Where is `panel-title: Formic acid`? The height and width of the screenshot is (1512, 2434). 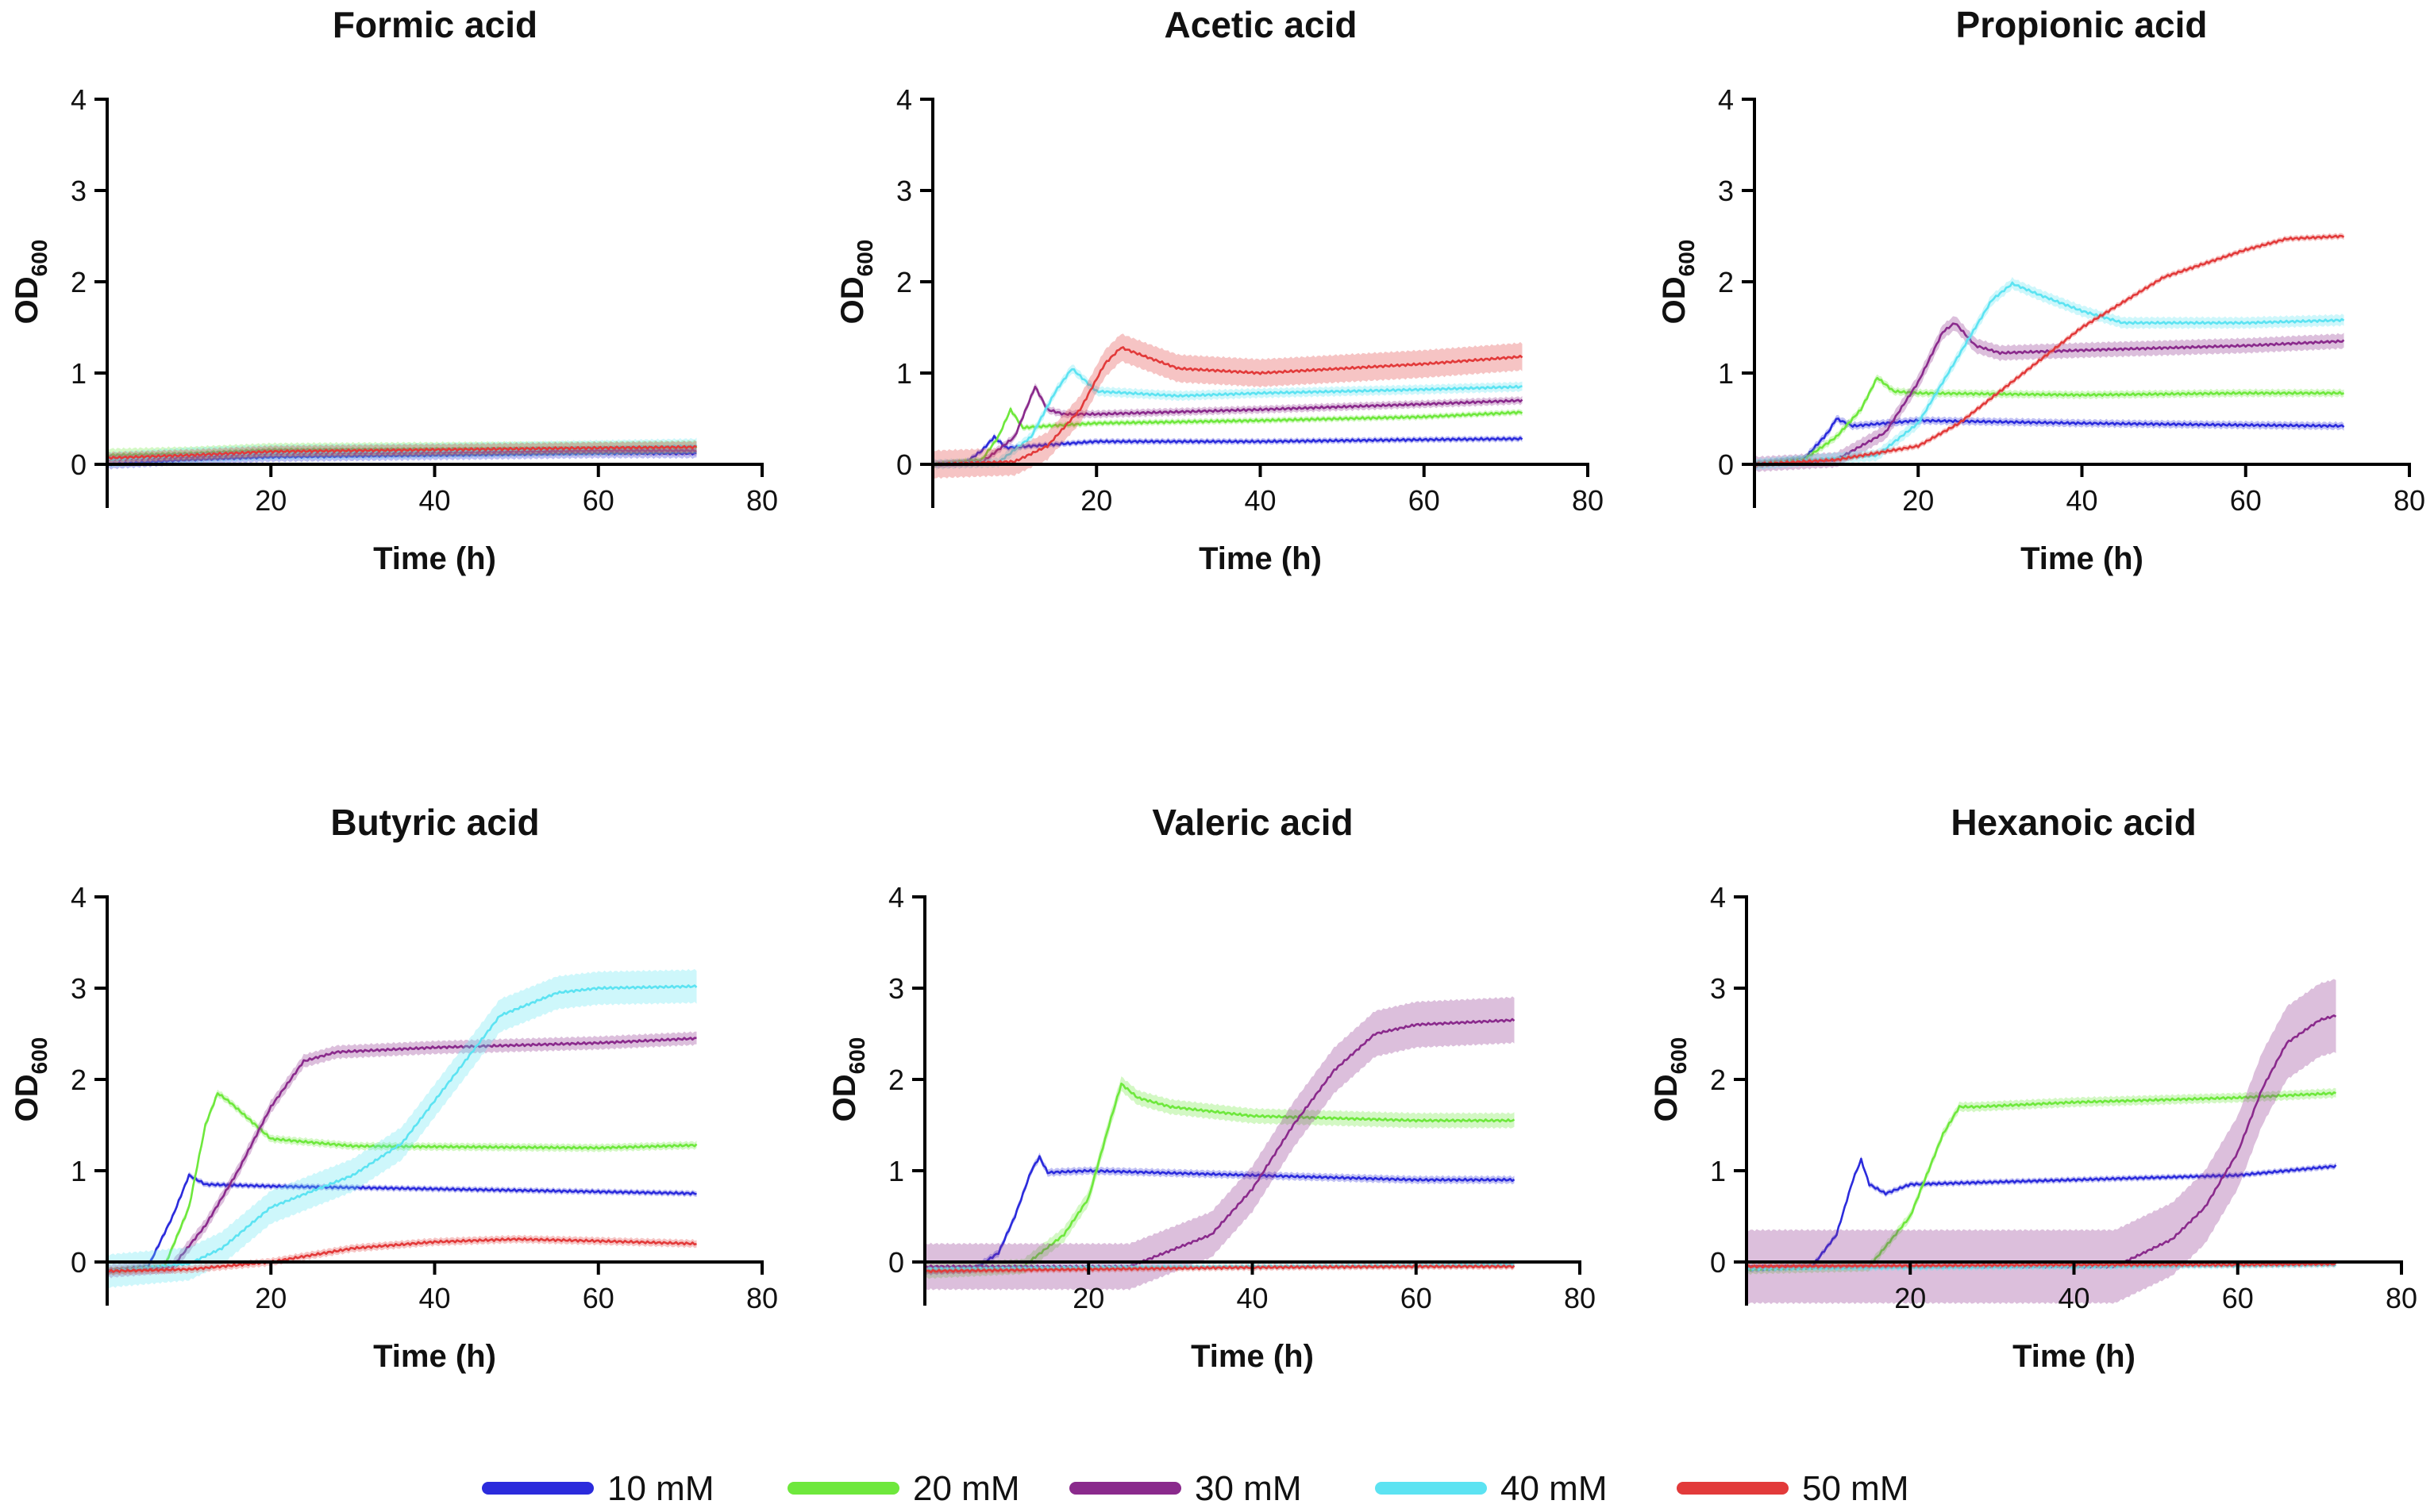
panel-title: Formic acid is located at coordinates (435, 24).